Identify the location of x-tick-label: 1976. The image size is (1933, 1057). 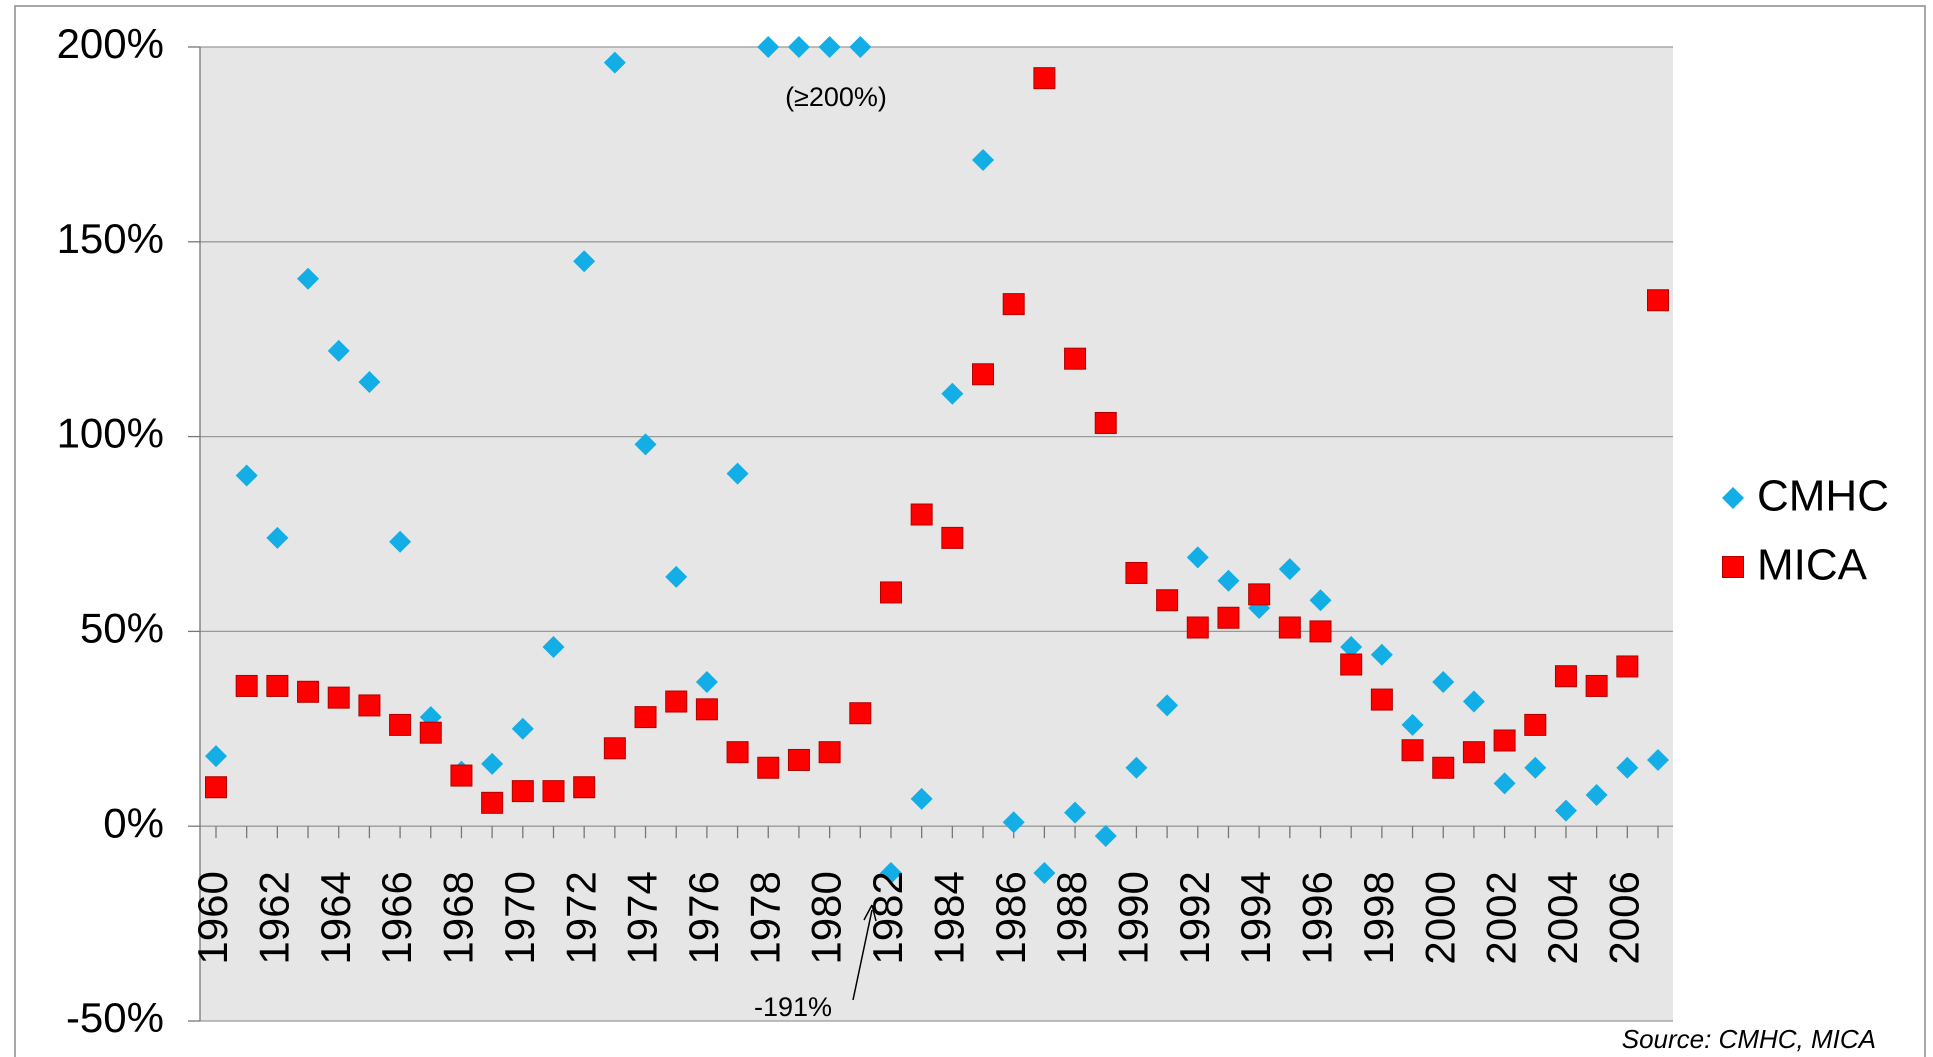
(703, 917).